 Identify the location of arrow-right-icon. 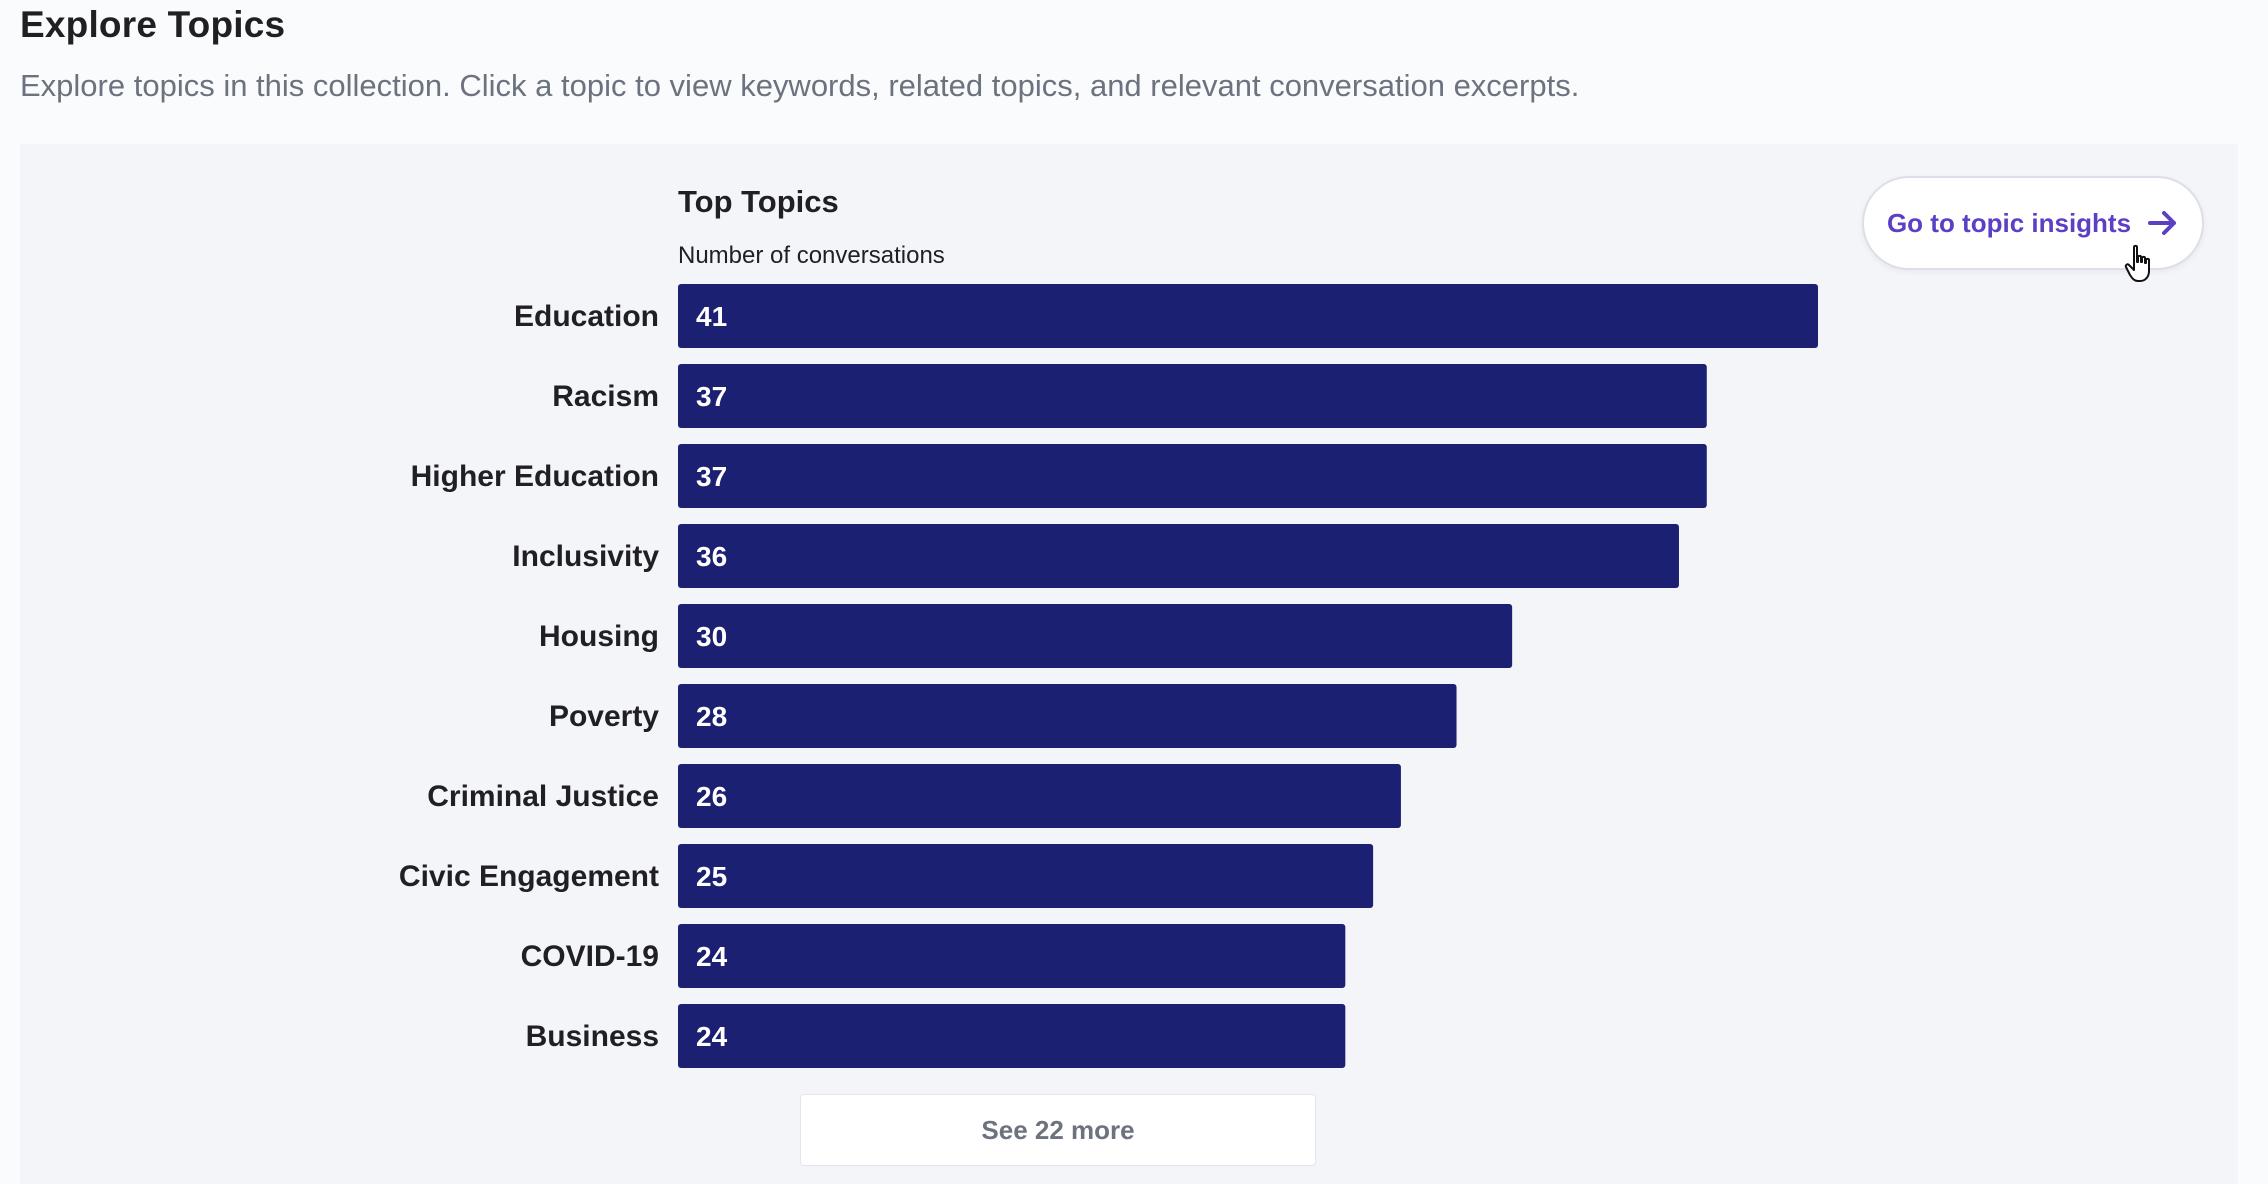
(2163, 223).